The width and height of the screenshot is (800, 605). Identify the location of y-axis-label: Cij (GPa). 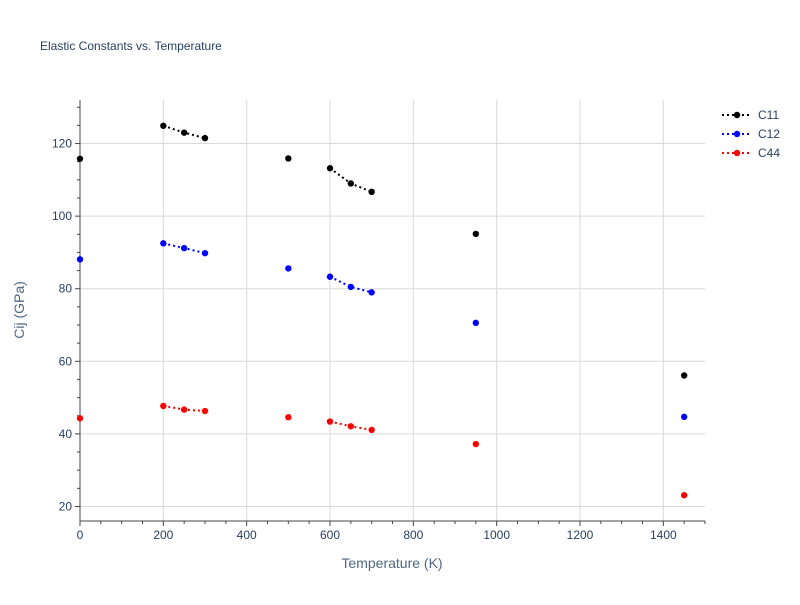
(19, 310).